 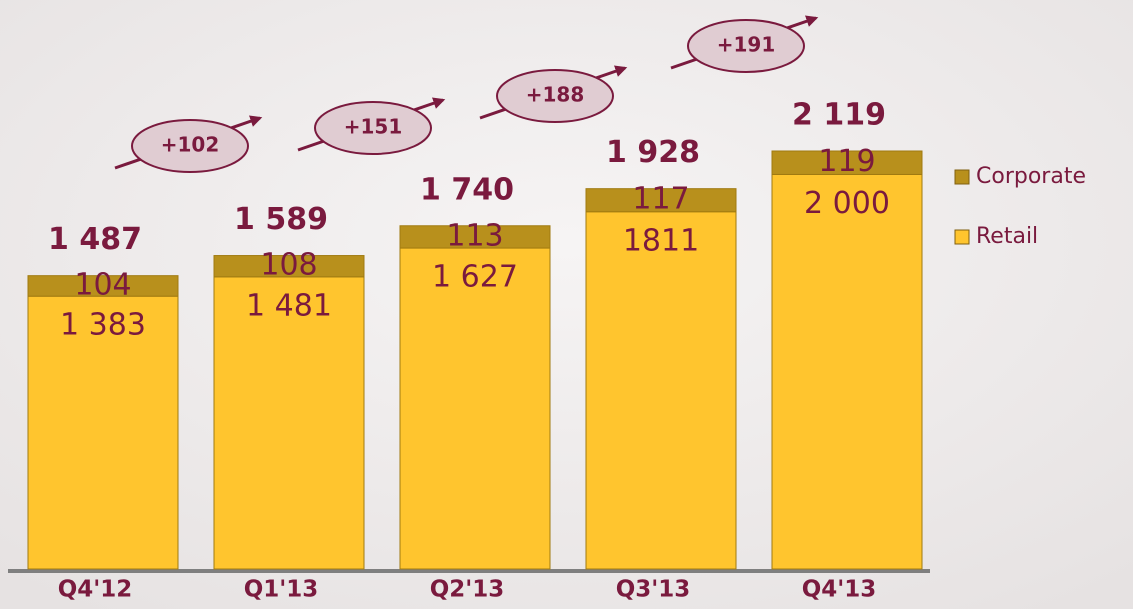 What do you see at coordinates (467, 590) in the screenshot?
I see `x-tick-label: Q2'13` at bounding box center [467, 590].